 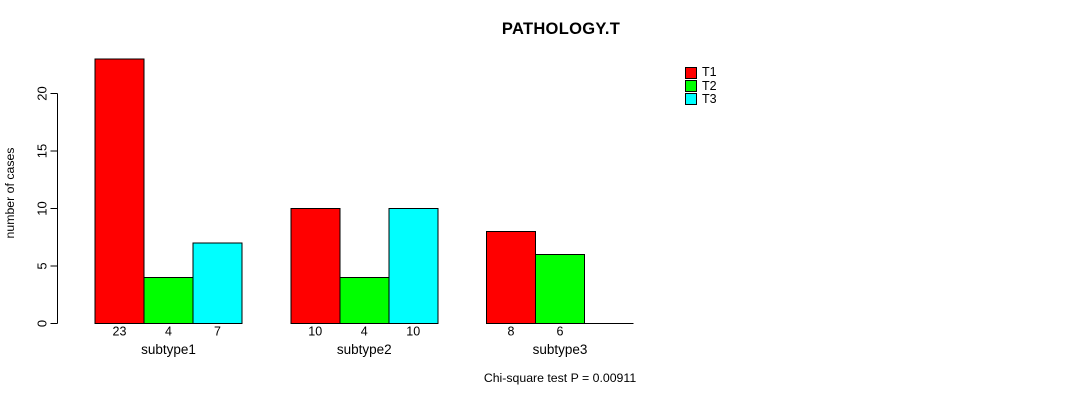 I want to click on legend: T1 T2 T3, so click(x=701, y=86).